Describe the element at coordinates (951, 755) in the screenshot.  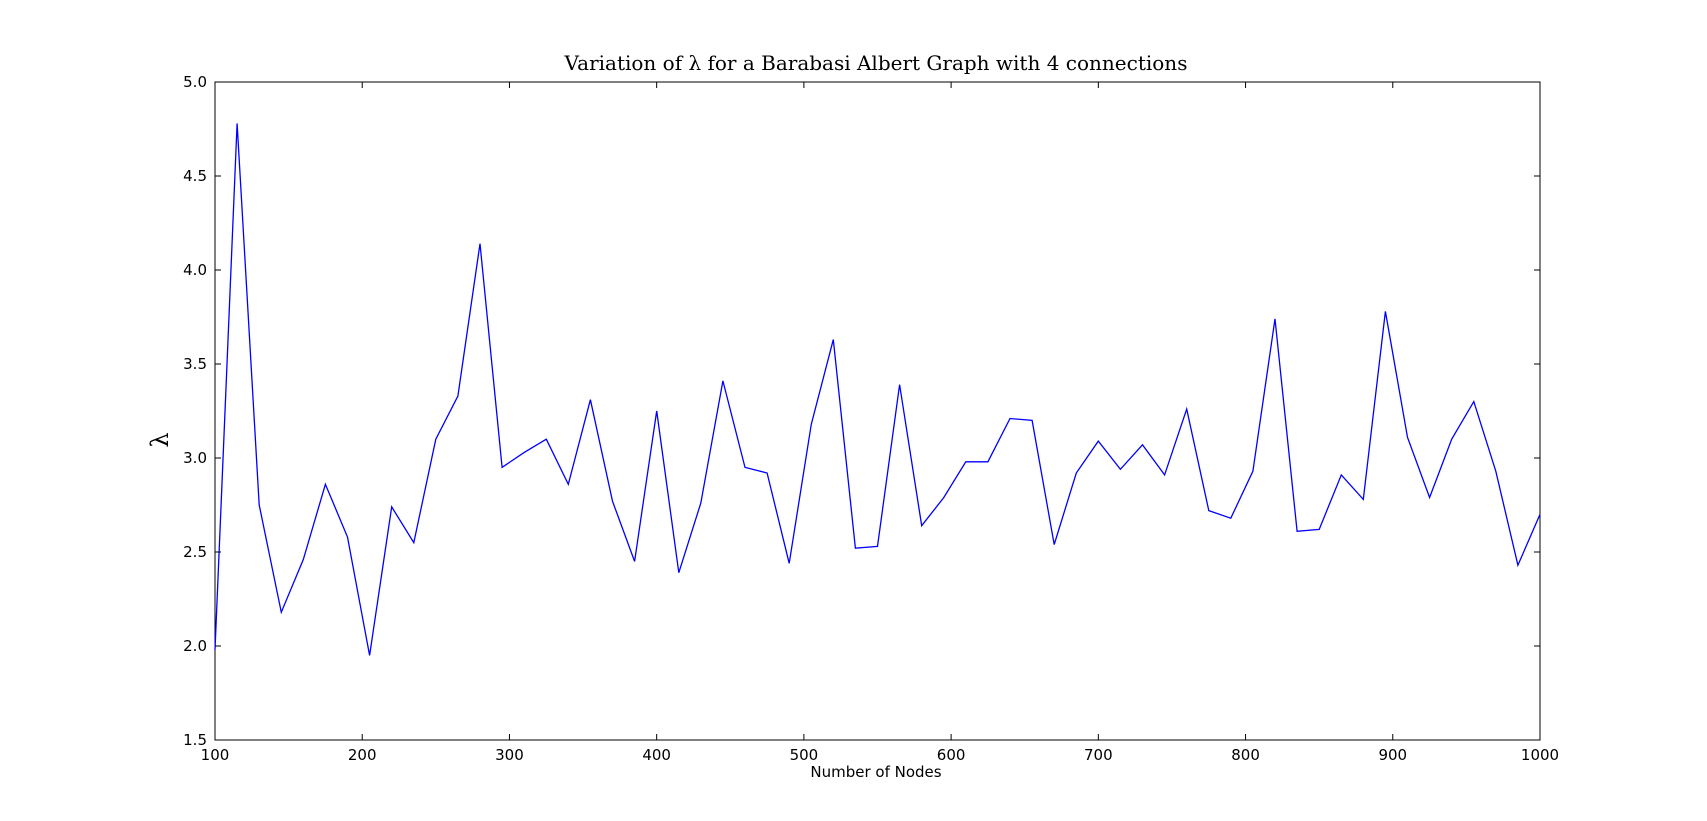
I see `x-tick-label: 600` at that location.